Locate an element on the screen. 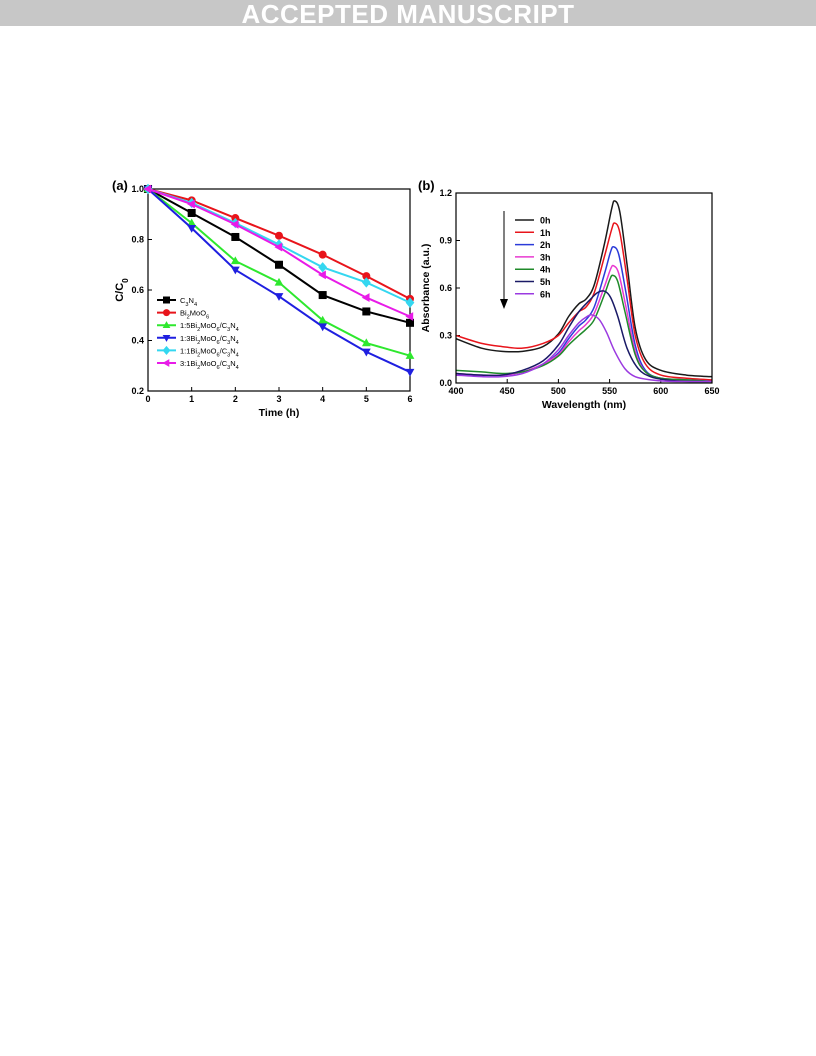 Image resolution: width=816 pixels, height=1056 pixels. panel-a-xtick-label: 6 is located at coordinates (409, 399).